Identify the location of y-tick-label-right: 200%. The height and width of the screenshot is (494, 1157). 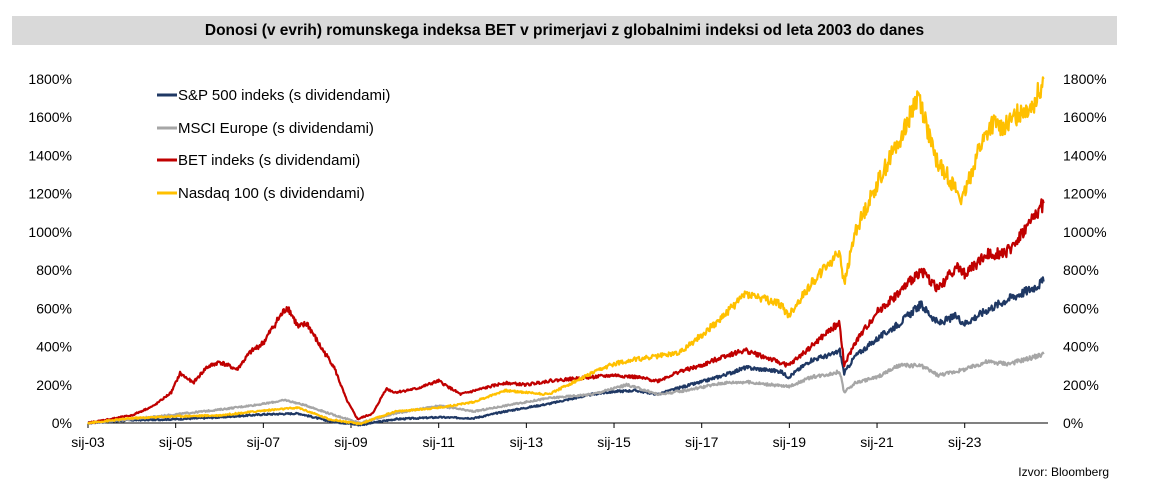
(1081, 385).